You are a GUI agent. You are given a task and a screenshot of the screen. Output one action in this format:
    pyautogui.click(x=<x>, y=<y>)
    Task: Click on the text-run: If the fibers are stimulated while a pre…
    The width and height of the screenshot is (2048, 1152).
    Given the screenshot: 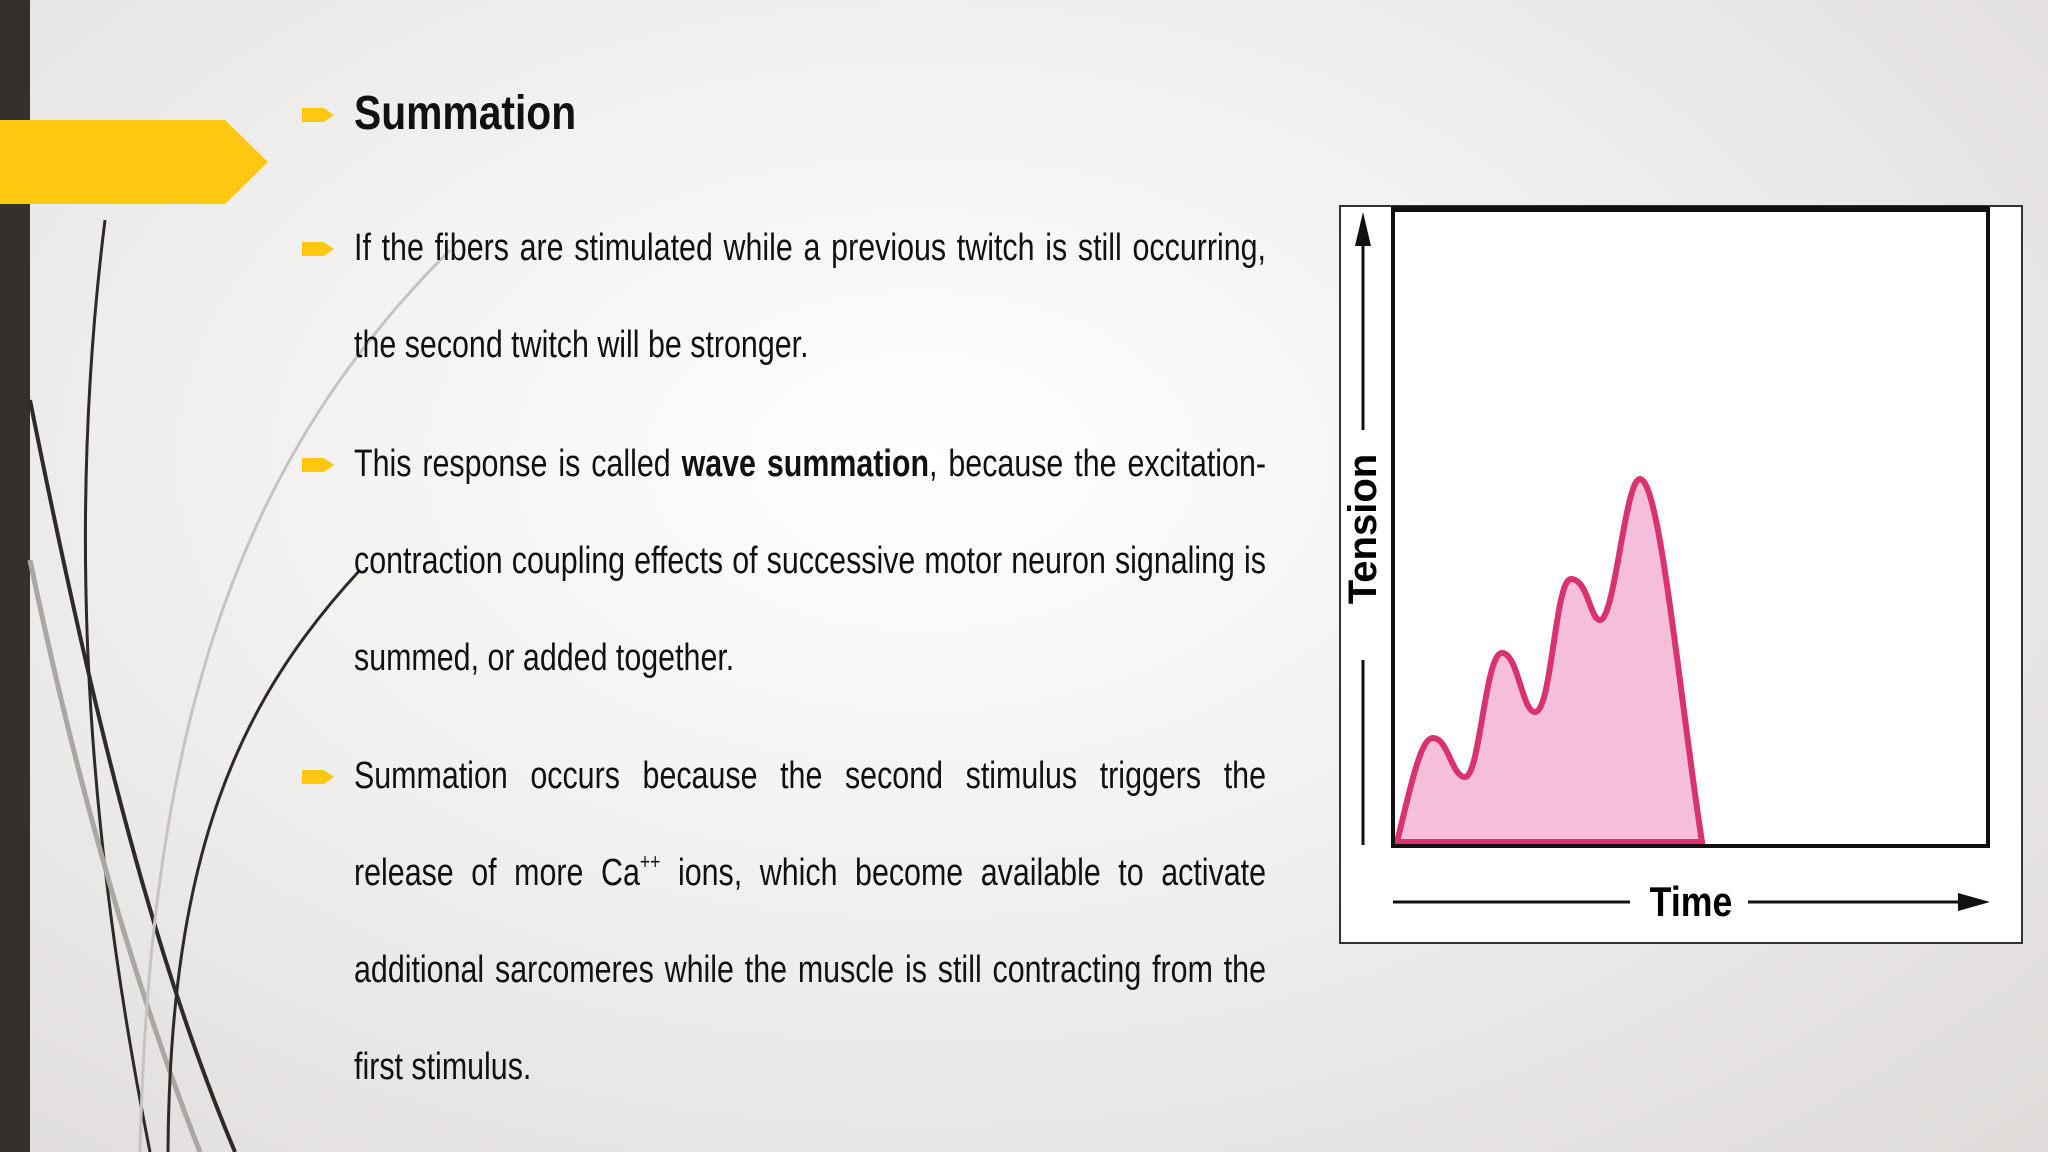 What is the action you would take?
    pyautogui.click(x=810, y=296)
    